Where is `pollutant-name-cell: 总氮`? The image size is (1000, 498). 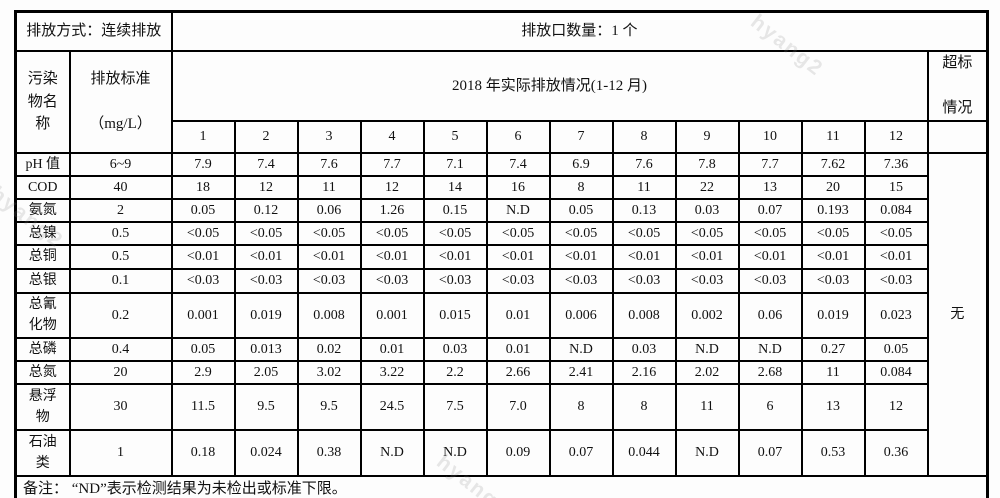
pollutant-name-cell: 总氮 is located at coordinates (42, 372).